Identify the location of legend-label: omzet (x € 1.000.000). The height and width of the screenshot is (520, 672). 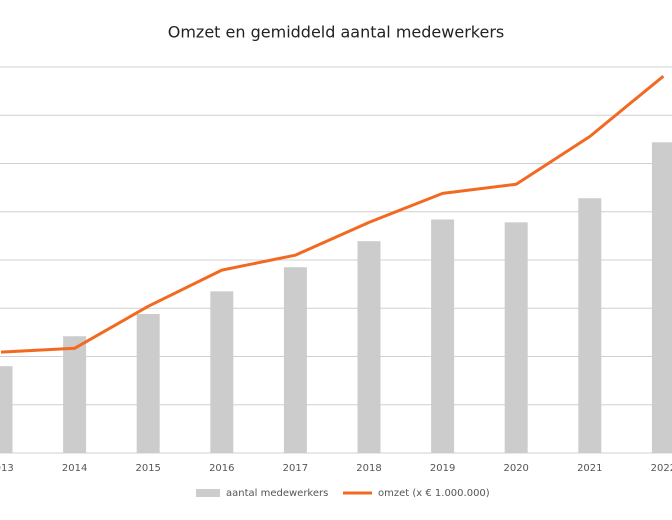
(434, 493).